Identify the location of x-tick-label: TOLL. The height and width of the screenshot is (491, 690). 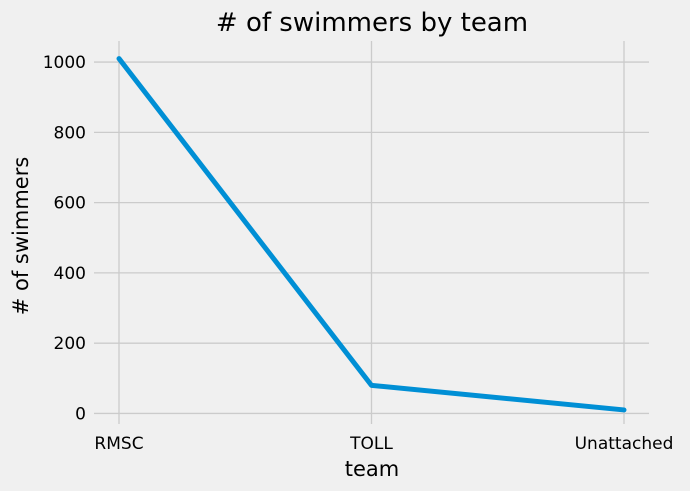
(371, 444).